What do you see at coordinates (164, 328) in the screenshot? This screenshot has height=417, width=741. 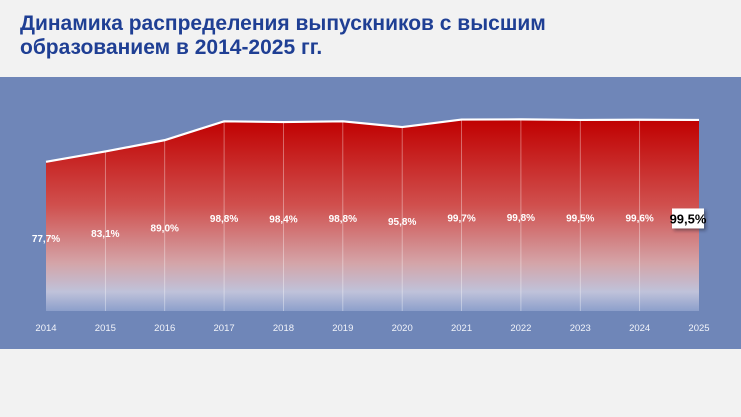 I see `x-tick-label: 2016` at bounding box center [164, 328].